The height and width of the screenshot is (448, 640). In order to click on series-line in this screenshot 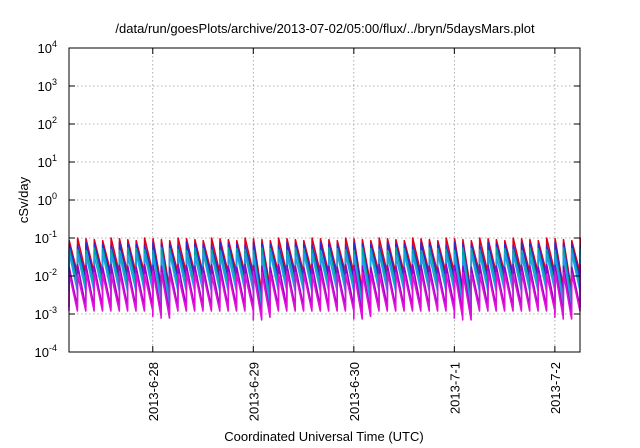, I will do `click(324, 295)`.